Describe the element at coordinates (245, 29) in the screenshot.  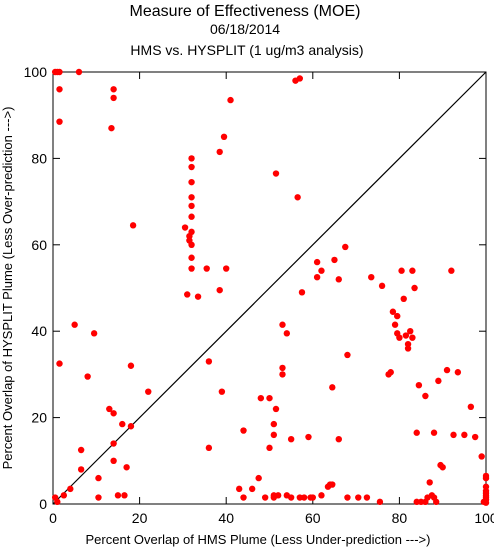
I see `chart-subtitle-date: 06/18/2014` at that location.